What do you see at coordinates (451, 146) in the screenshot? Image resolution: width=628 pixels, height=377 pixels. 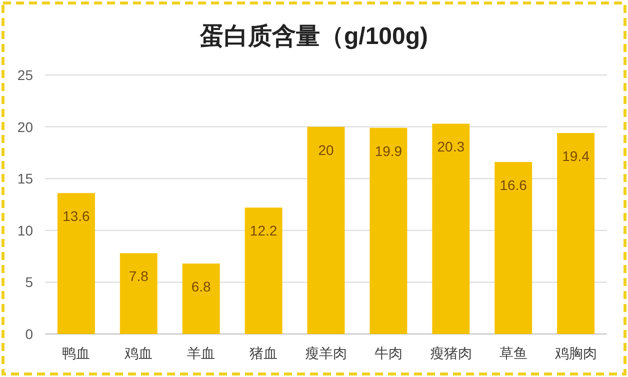 I see `data-label: 20.3` at bounding box center [451, 146].